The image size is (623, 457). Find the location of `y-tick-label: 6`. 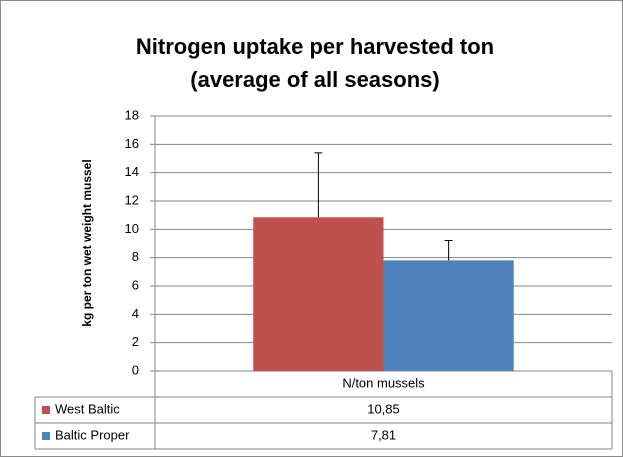

y-tick-label: 6 is located at coordinates (135, 284).